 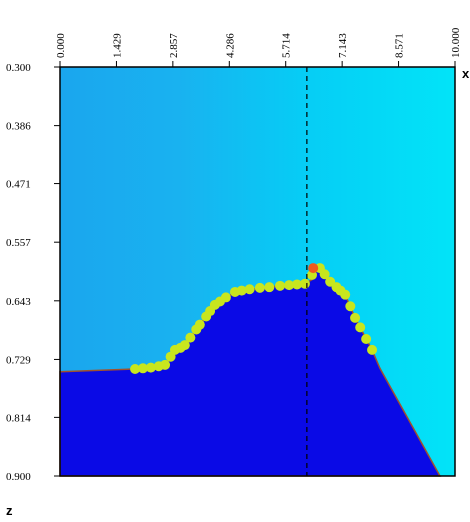 What do you see at coordinates (456, 42) in the screenshot?
I see `x-tick-label: 10.000` at bounding box center [456, 42].